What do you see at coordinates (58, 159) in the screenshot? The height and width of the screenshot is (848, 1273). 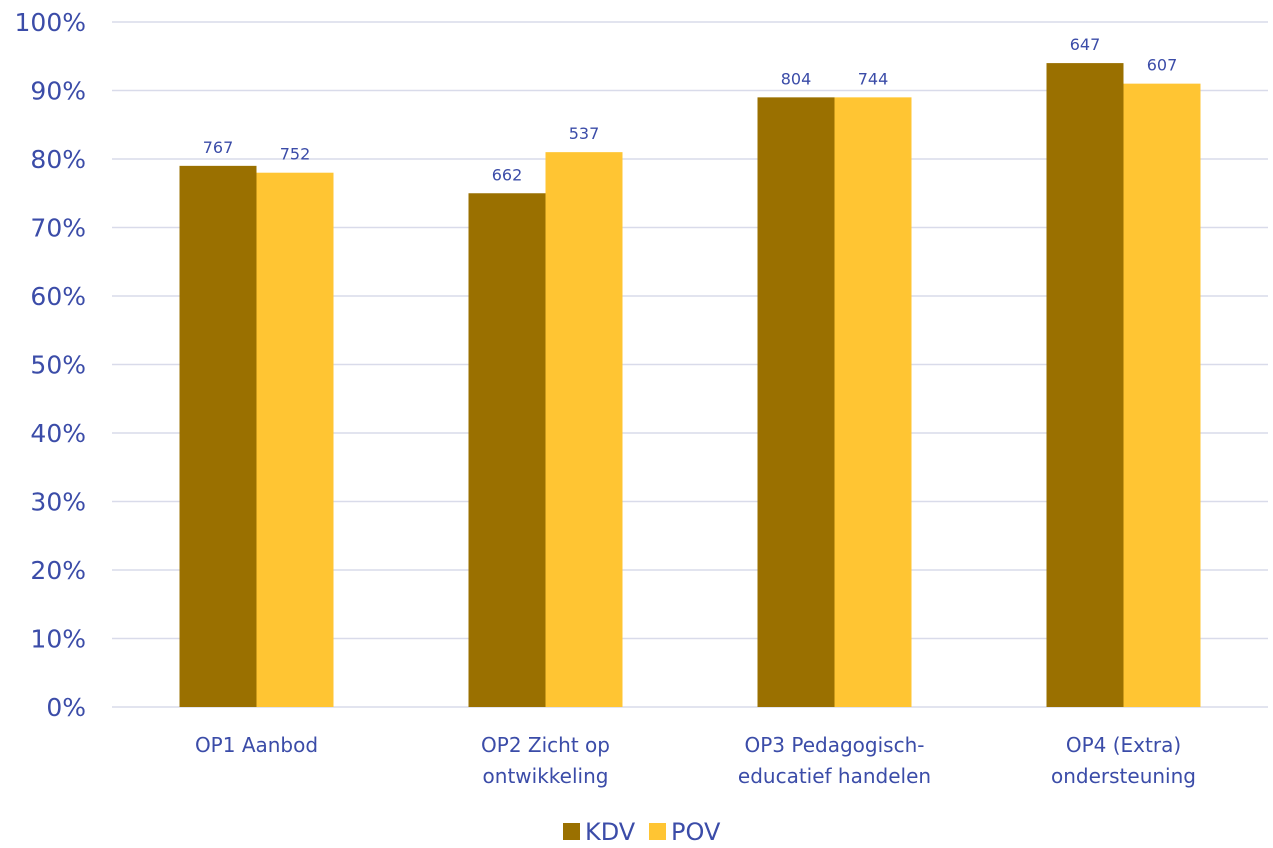 I see `y-tick-label: 80%` at bounding box center [58, 159].